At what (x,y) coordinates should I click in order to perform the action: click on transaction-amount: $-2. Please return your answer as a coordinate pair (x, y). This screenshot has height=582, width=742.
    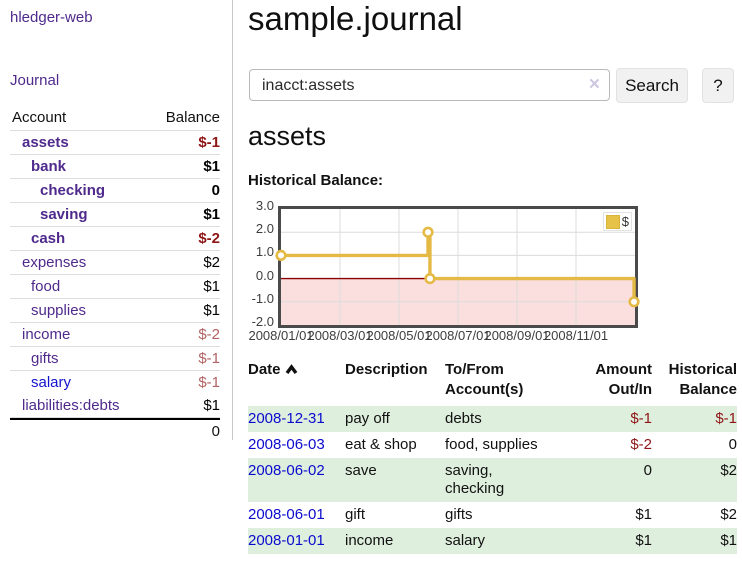
    Looking at the image, I should click on (641, 444).